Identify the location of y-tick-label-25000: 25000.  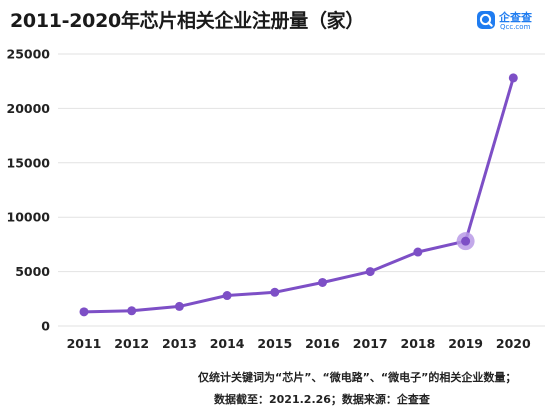
(29, 54).